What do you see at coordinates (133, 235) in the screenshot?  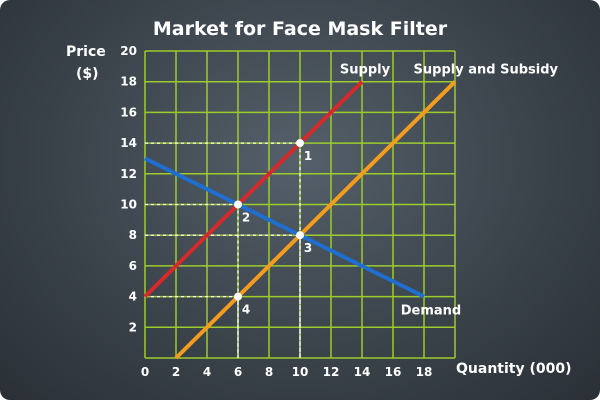 I see `y-tick-label-8: 8` at bounding box center [133, 235].